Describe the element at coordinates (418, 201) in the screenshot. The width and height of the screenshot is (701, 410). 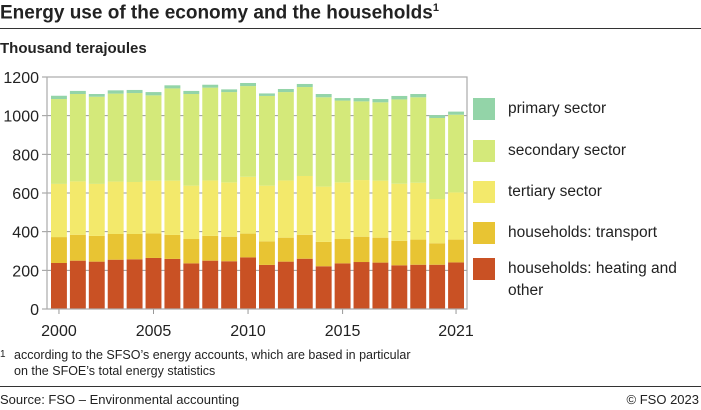
I see `bar-2019` at that location.